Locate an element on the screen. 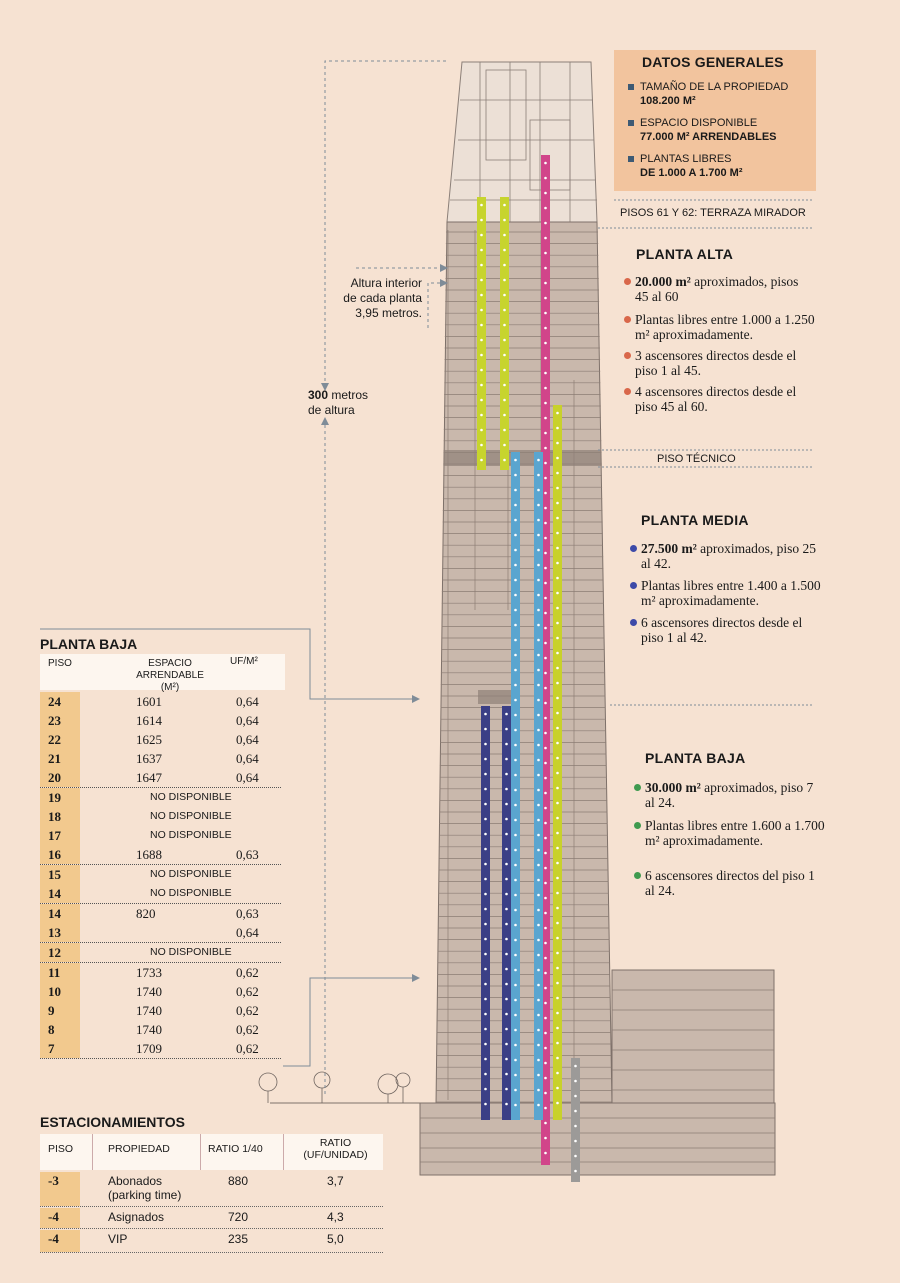 This screenshot has width=900, height=1283. dg-item-plantas: PLANTAS LIBRES DE 1.000 A 1.700 M² is located at coordinates (685, 166).